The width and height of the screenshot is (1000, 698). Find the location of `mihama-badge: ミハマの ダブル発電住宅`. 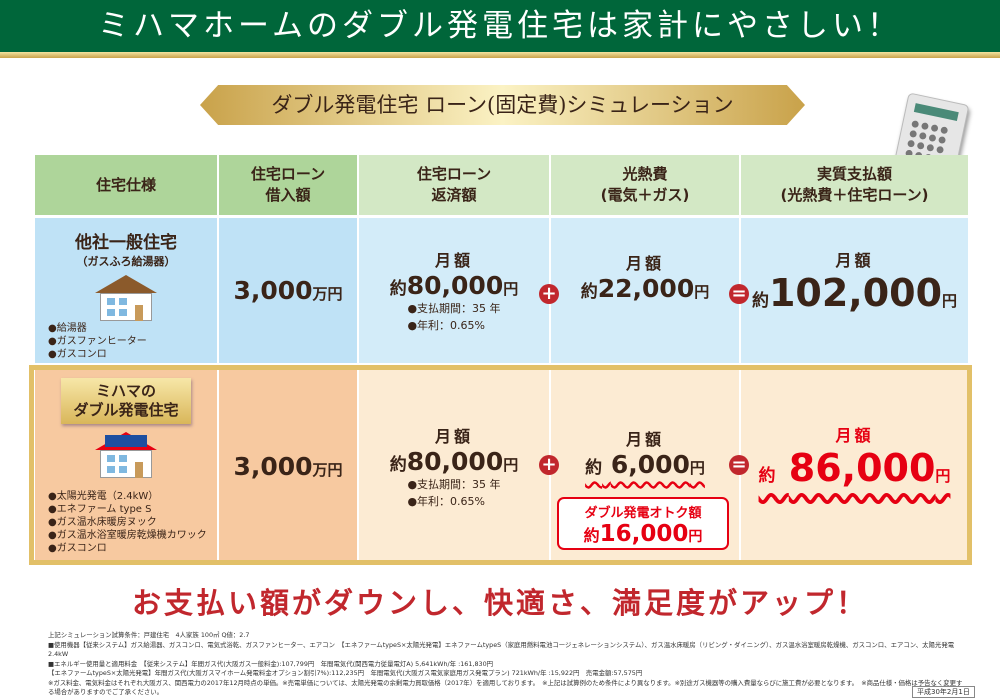

mihama-badge: ミハマの ダブル発電住宅 is located at coordinates (126, 401).